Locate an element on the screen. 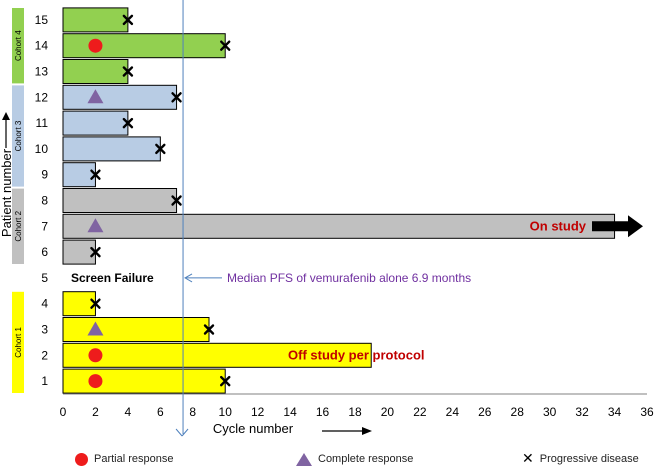 Image resolution: width=655 pixels, height=471 pixels. x-tick-label: 30 is located at coordinates (550, 412).